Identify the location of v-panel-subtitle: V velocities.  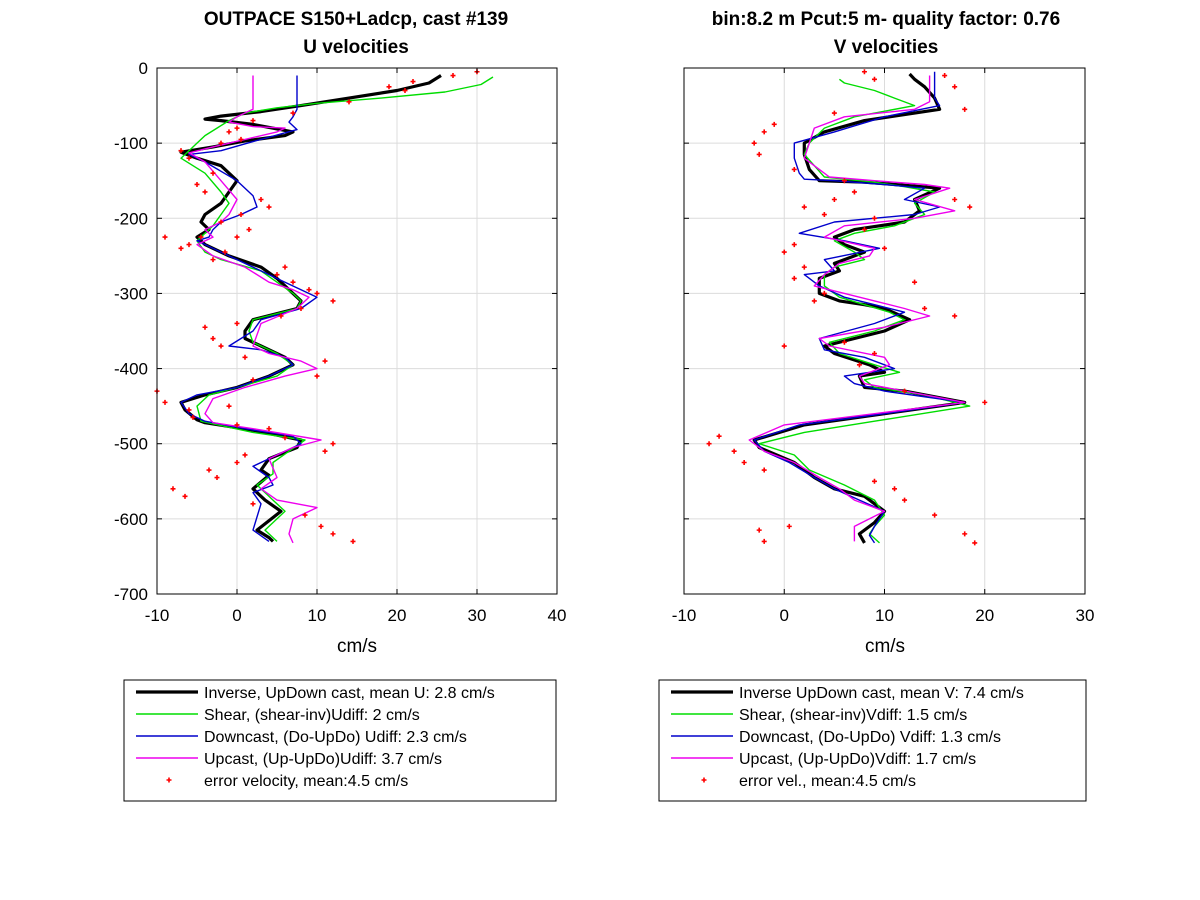
(886, 47).